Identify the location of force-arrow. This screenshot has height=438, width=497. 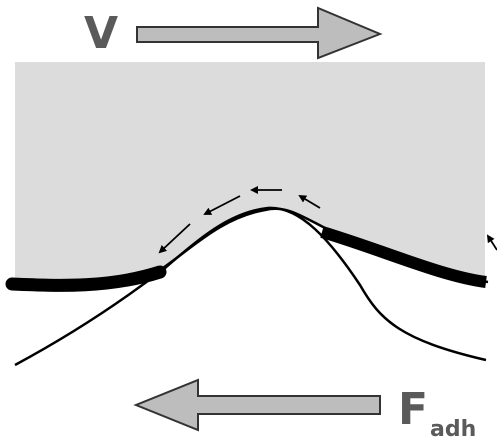
(257, 405).